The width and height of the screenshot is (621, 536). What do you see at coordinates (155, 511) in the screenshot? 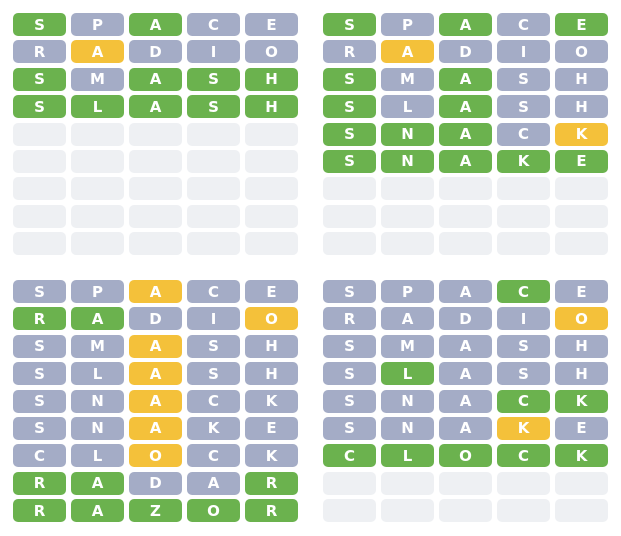
I see `letter-tile-correct: Z` at bounding box center [155, 511].